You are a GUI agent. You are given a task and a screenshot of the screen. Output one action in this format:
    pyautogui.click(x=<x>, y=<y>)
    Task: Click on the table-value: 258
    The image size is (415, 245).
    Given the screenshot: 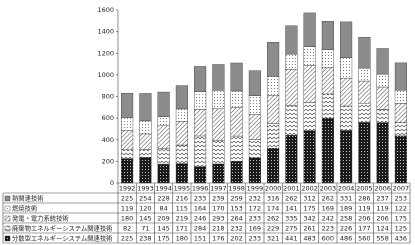 What is the action you would take?
    pyautogui.click(x=346, y=219)
    